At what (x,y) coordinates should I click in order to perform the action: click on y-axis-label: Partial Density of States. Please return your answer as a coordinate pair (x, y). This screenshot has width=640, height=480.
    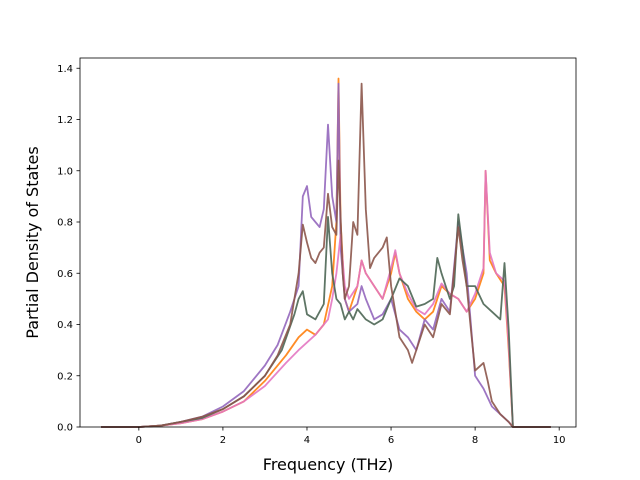
    Looking at the image, I should click on (32, 242).